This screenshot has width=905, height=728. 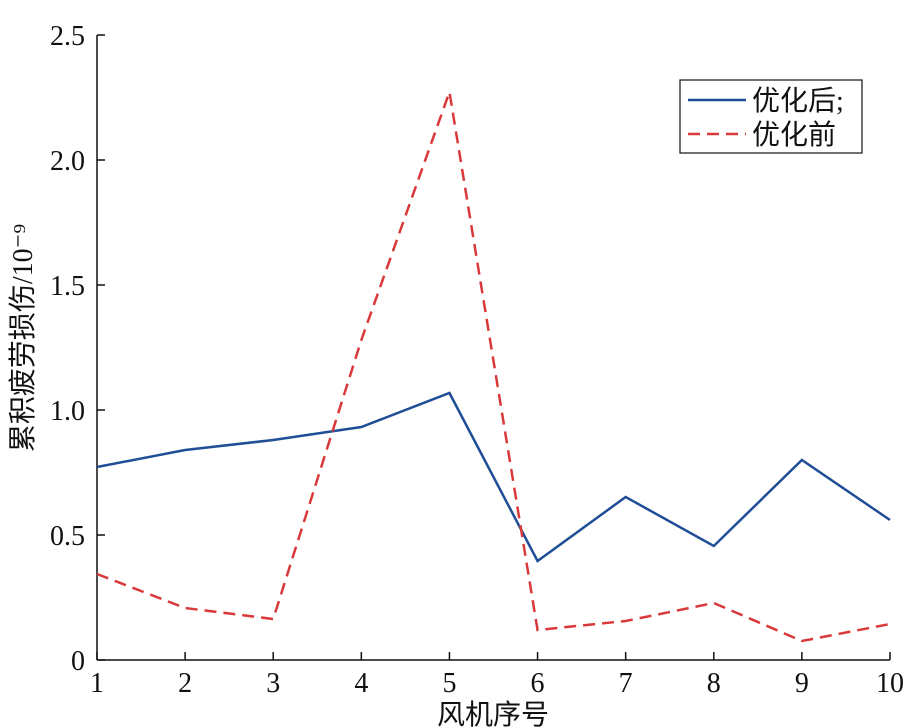 I want to click on y-tick-label: 2.5, so click(x=67, y=36).